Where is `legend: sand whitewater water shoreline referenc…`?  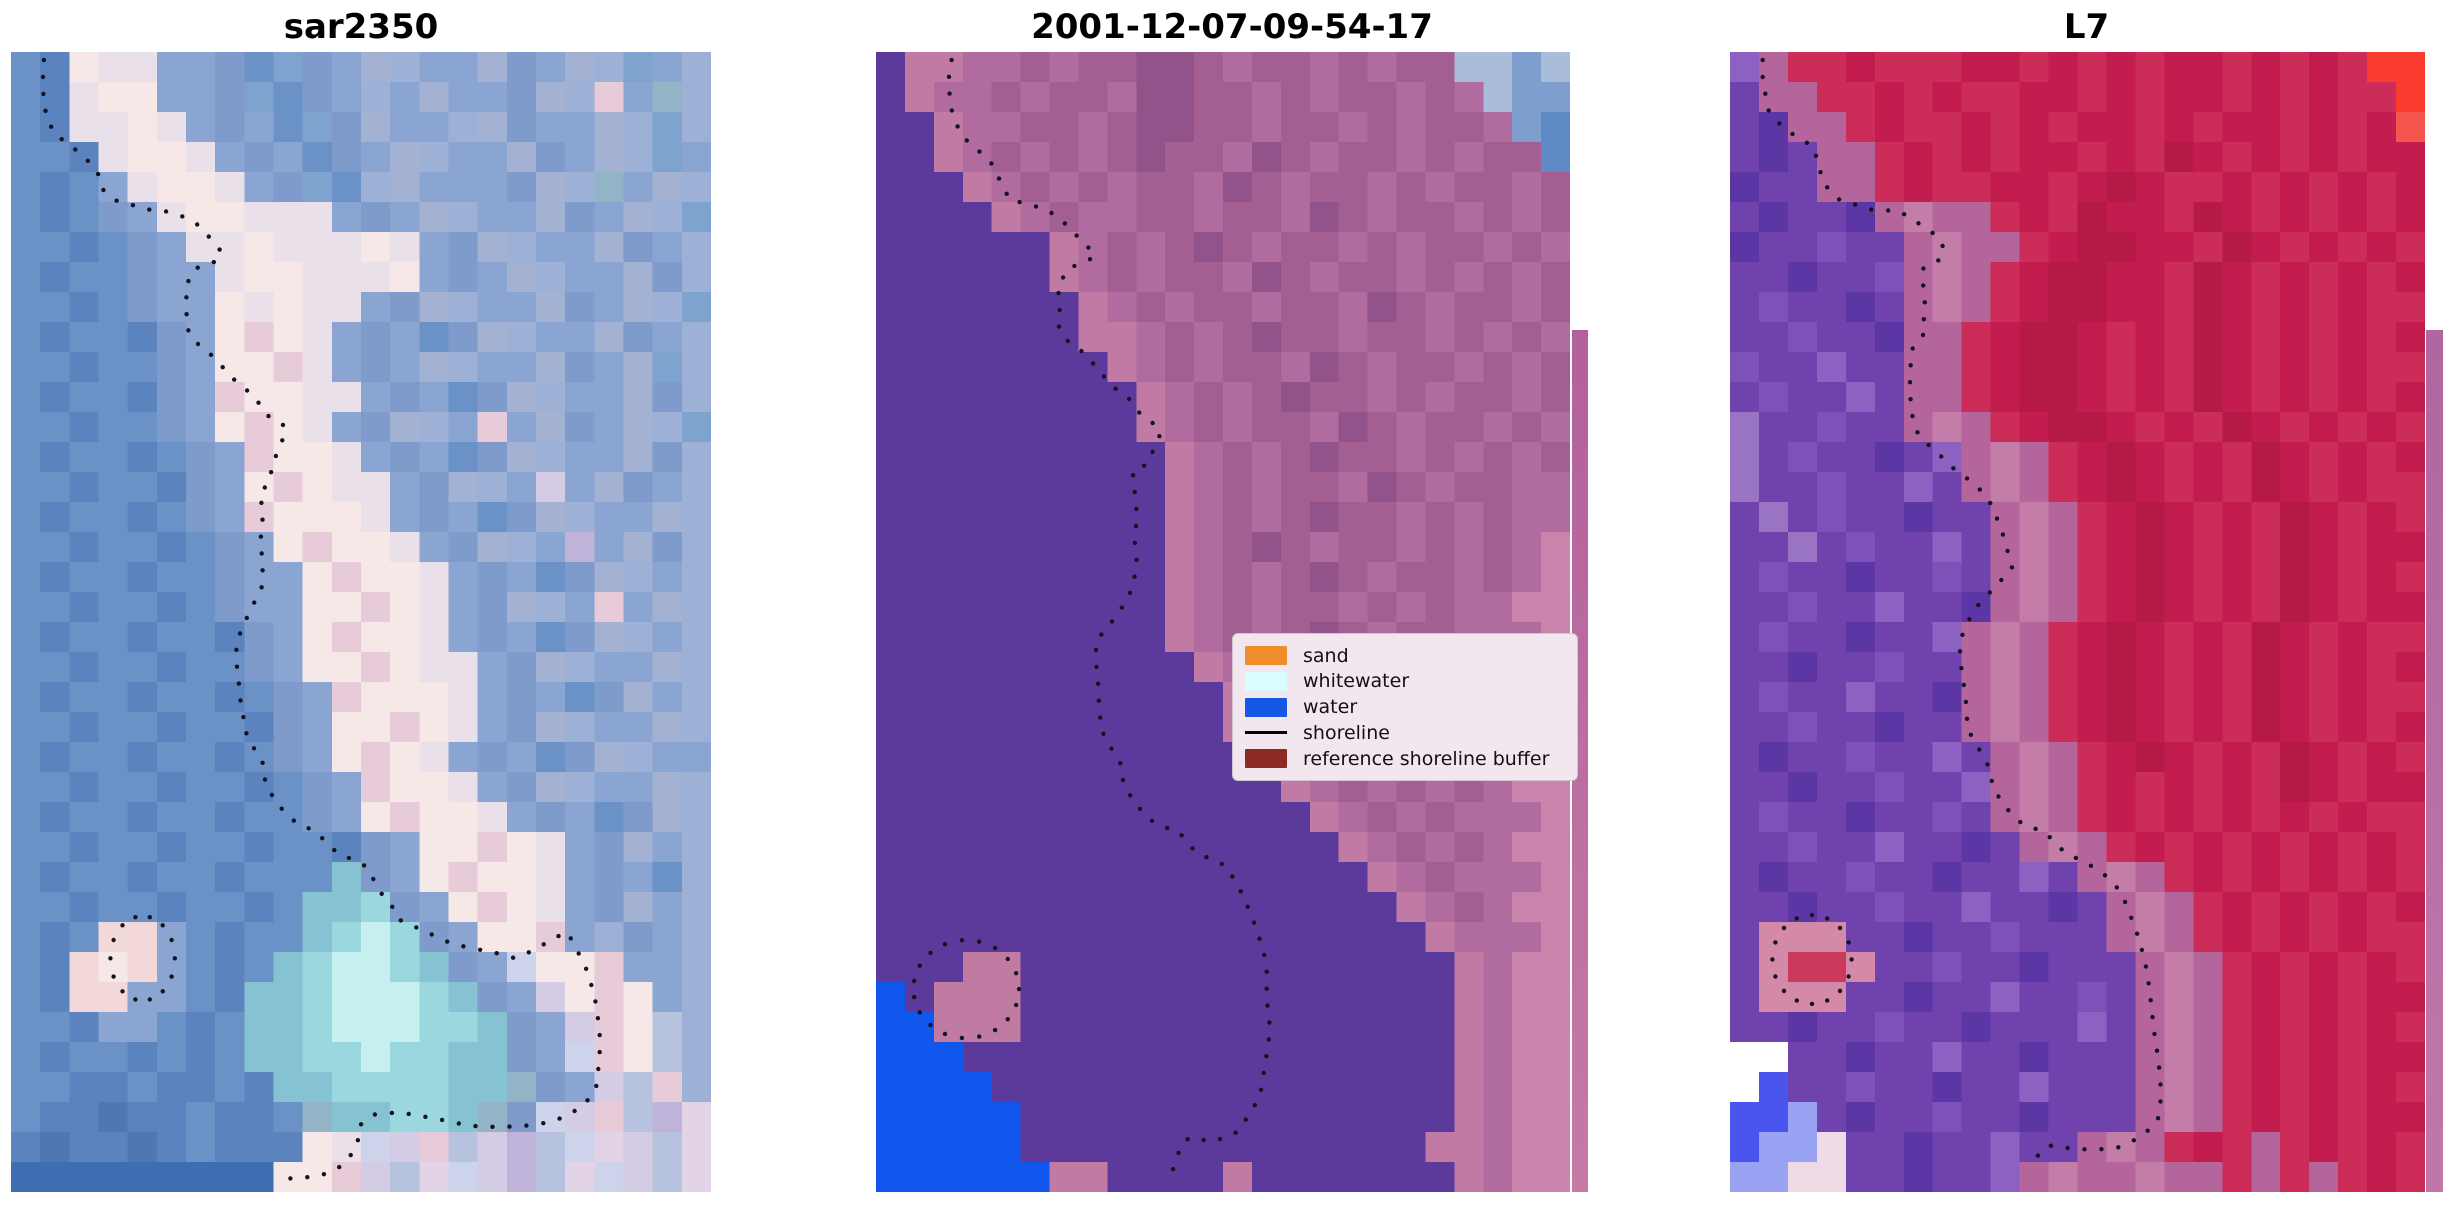 legend: sand whitewater water shoreline referenc… is located at coordinates (1405, 707).